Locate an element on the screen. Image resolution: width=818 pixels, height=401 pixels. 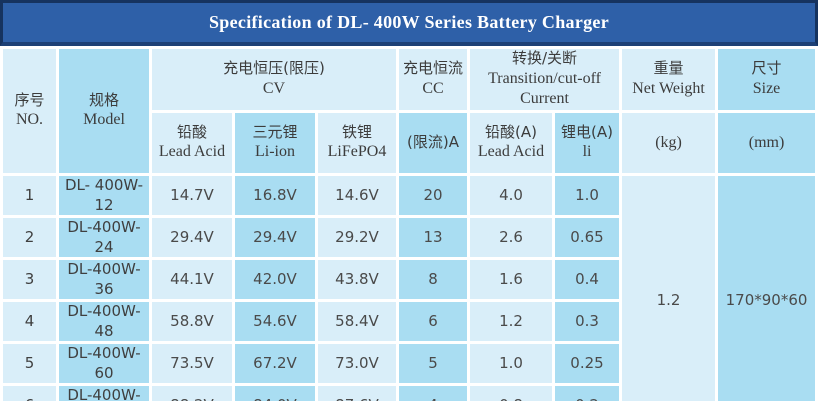
header-cc-zh: 充电恒流 is located at coordinates (432, 68).